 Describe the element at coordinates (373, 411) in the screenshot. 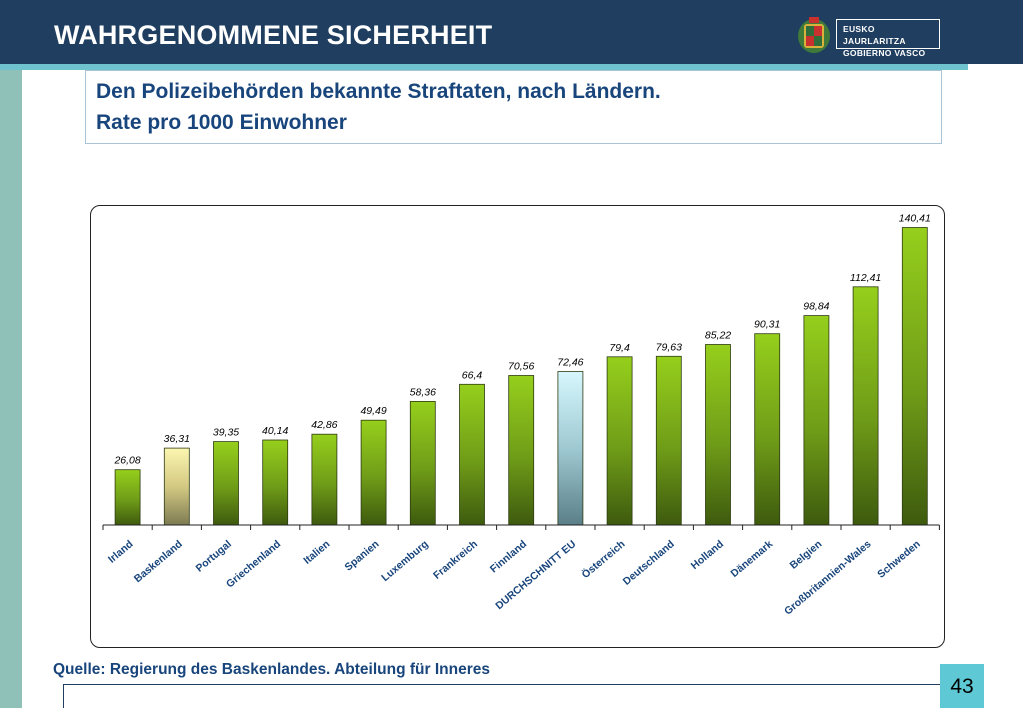

I see `data-label-5: 49,49` at that location.